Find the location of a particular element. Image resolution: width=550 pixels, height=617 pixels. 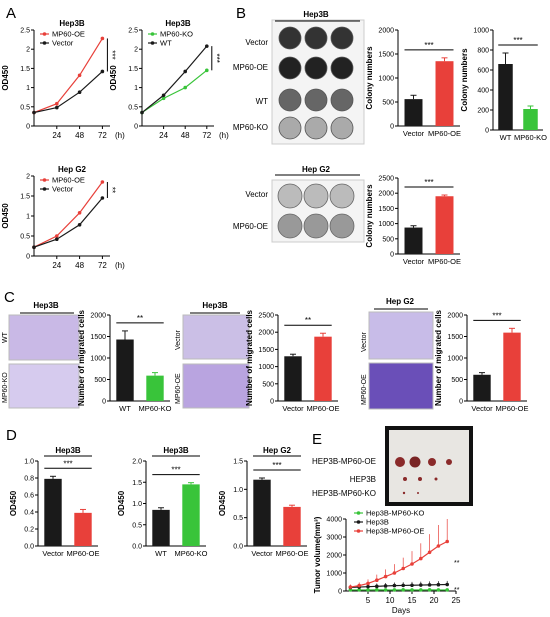

c-migration-image-3: Hep G2 Vector MP60-OE is located at coordinates (397, 353).